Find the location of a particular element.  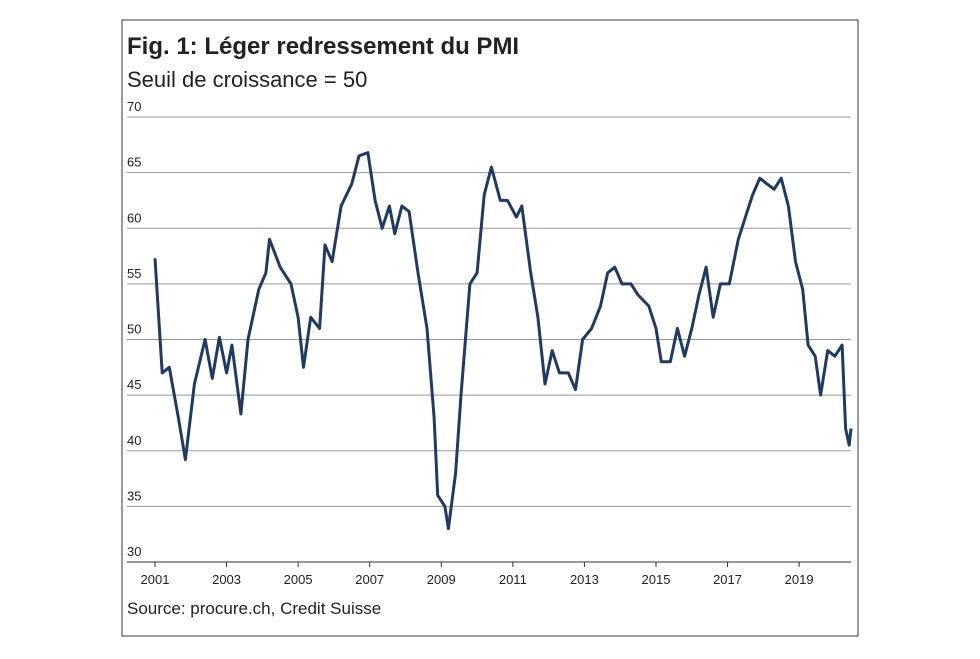

x-tick-label: 2013 is located at coordinates (584, 579).